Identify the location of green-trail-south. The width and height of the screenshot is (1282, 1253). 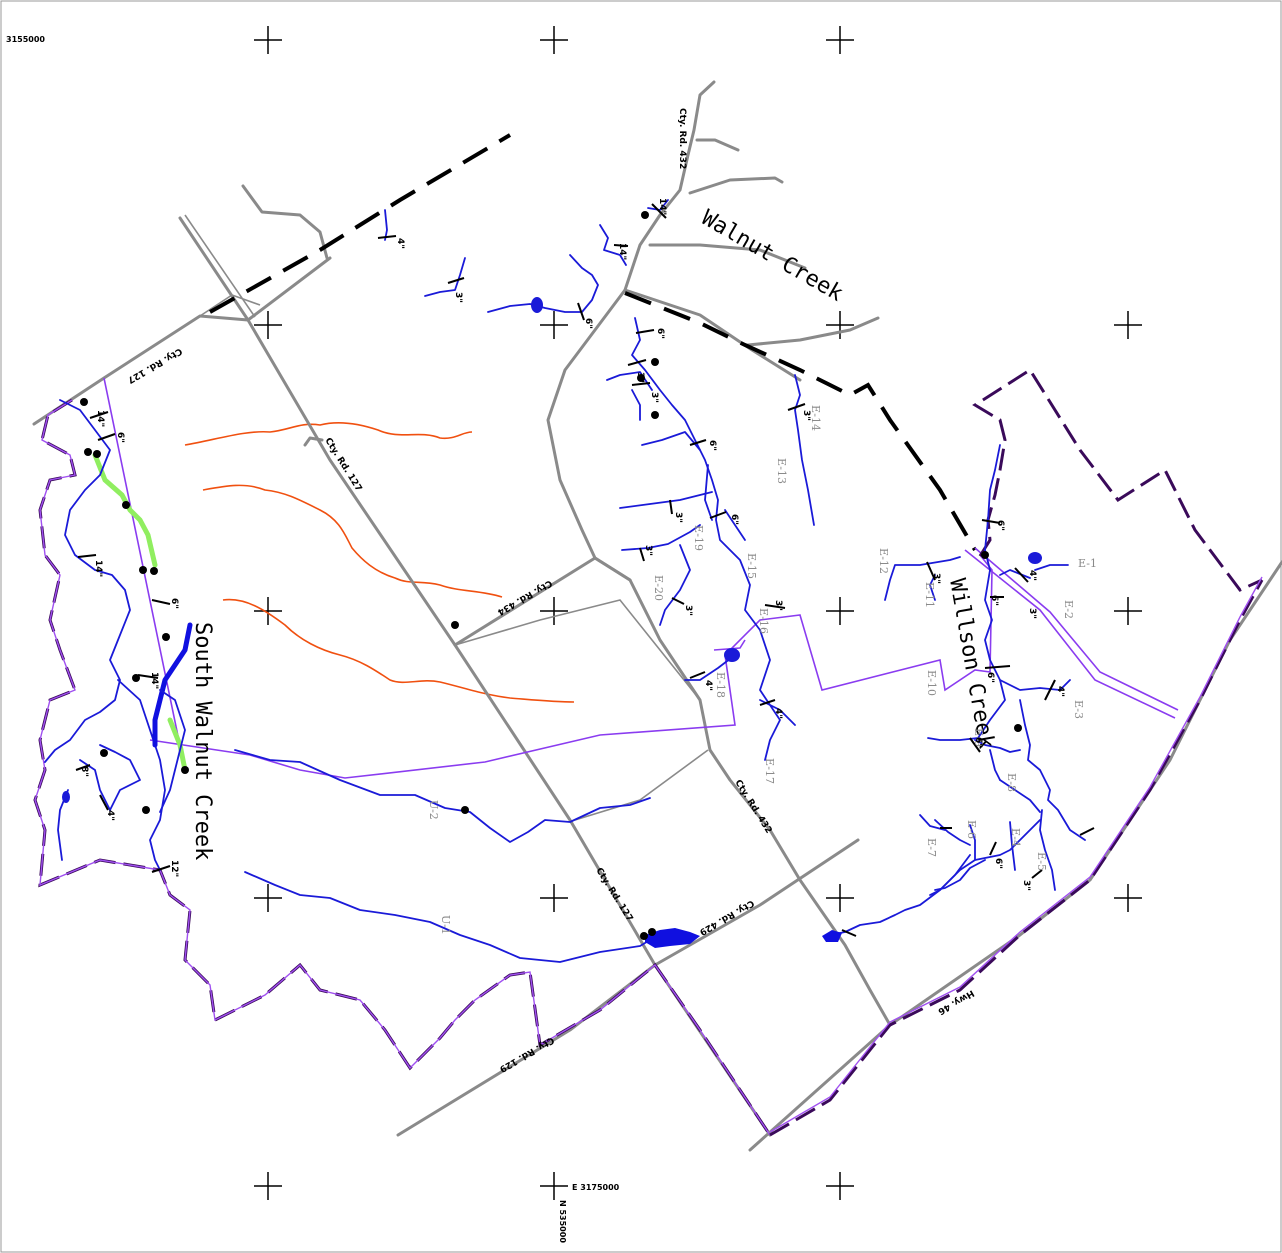
(177, 745).